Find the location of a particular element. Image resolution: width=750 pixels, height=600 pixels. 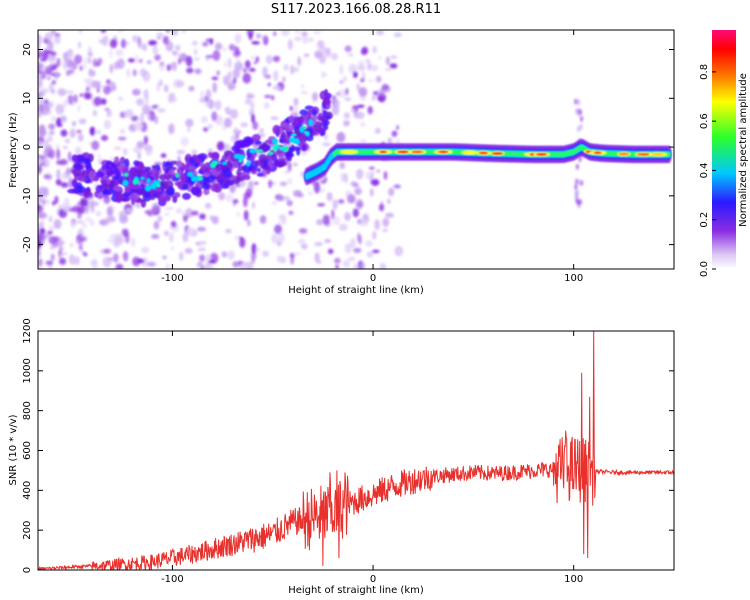

snr-x-tick-label: -100 is located at coordinates (172, 579).